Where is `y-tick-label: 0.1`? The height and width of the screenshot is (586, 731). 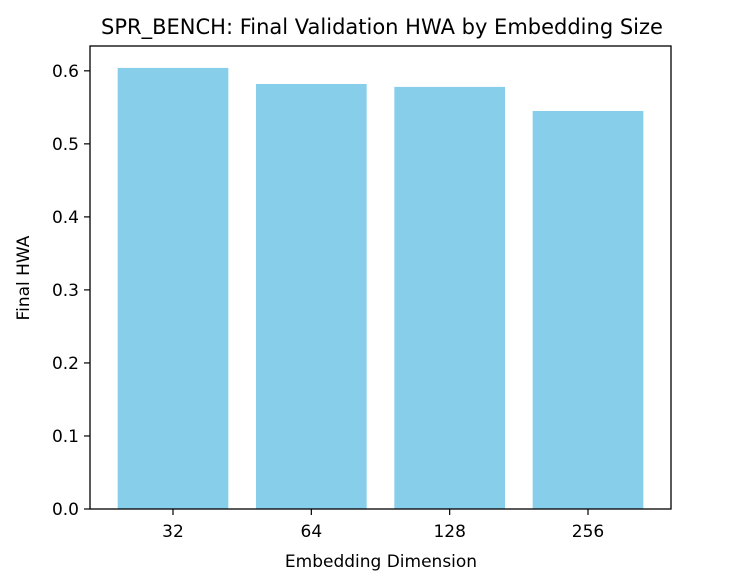
y-tick-label: 0.1 is located at coordinates (65, 437).